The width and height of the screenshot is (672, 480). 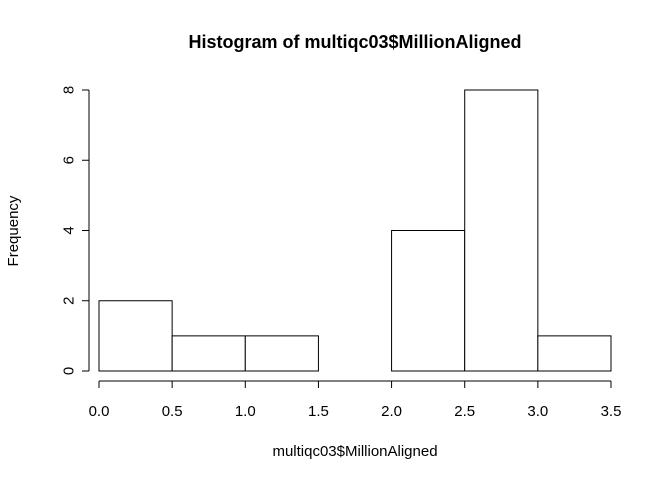 I want to click on x-tick-label: 0.0, so click(x=99, y=411).